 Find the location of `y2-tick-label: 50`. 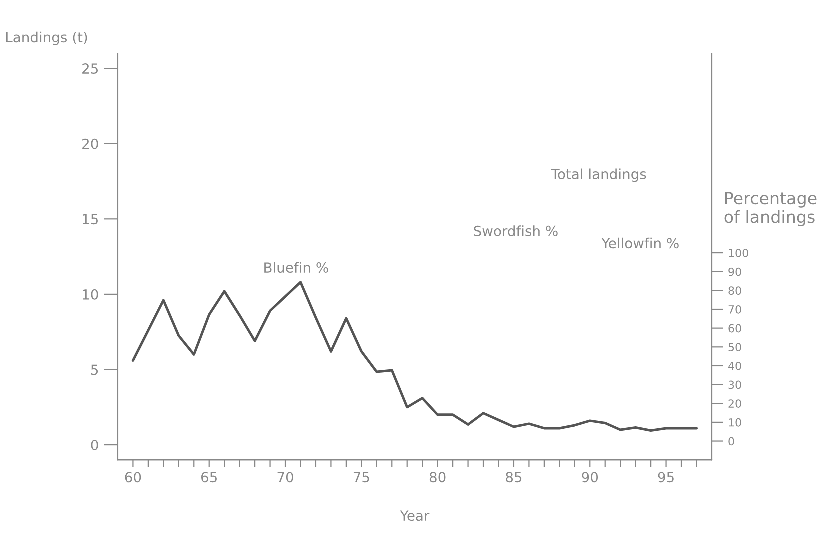

y2-tick-label: 50 is located at coordinates (735, 347).